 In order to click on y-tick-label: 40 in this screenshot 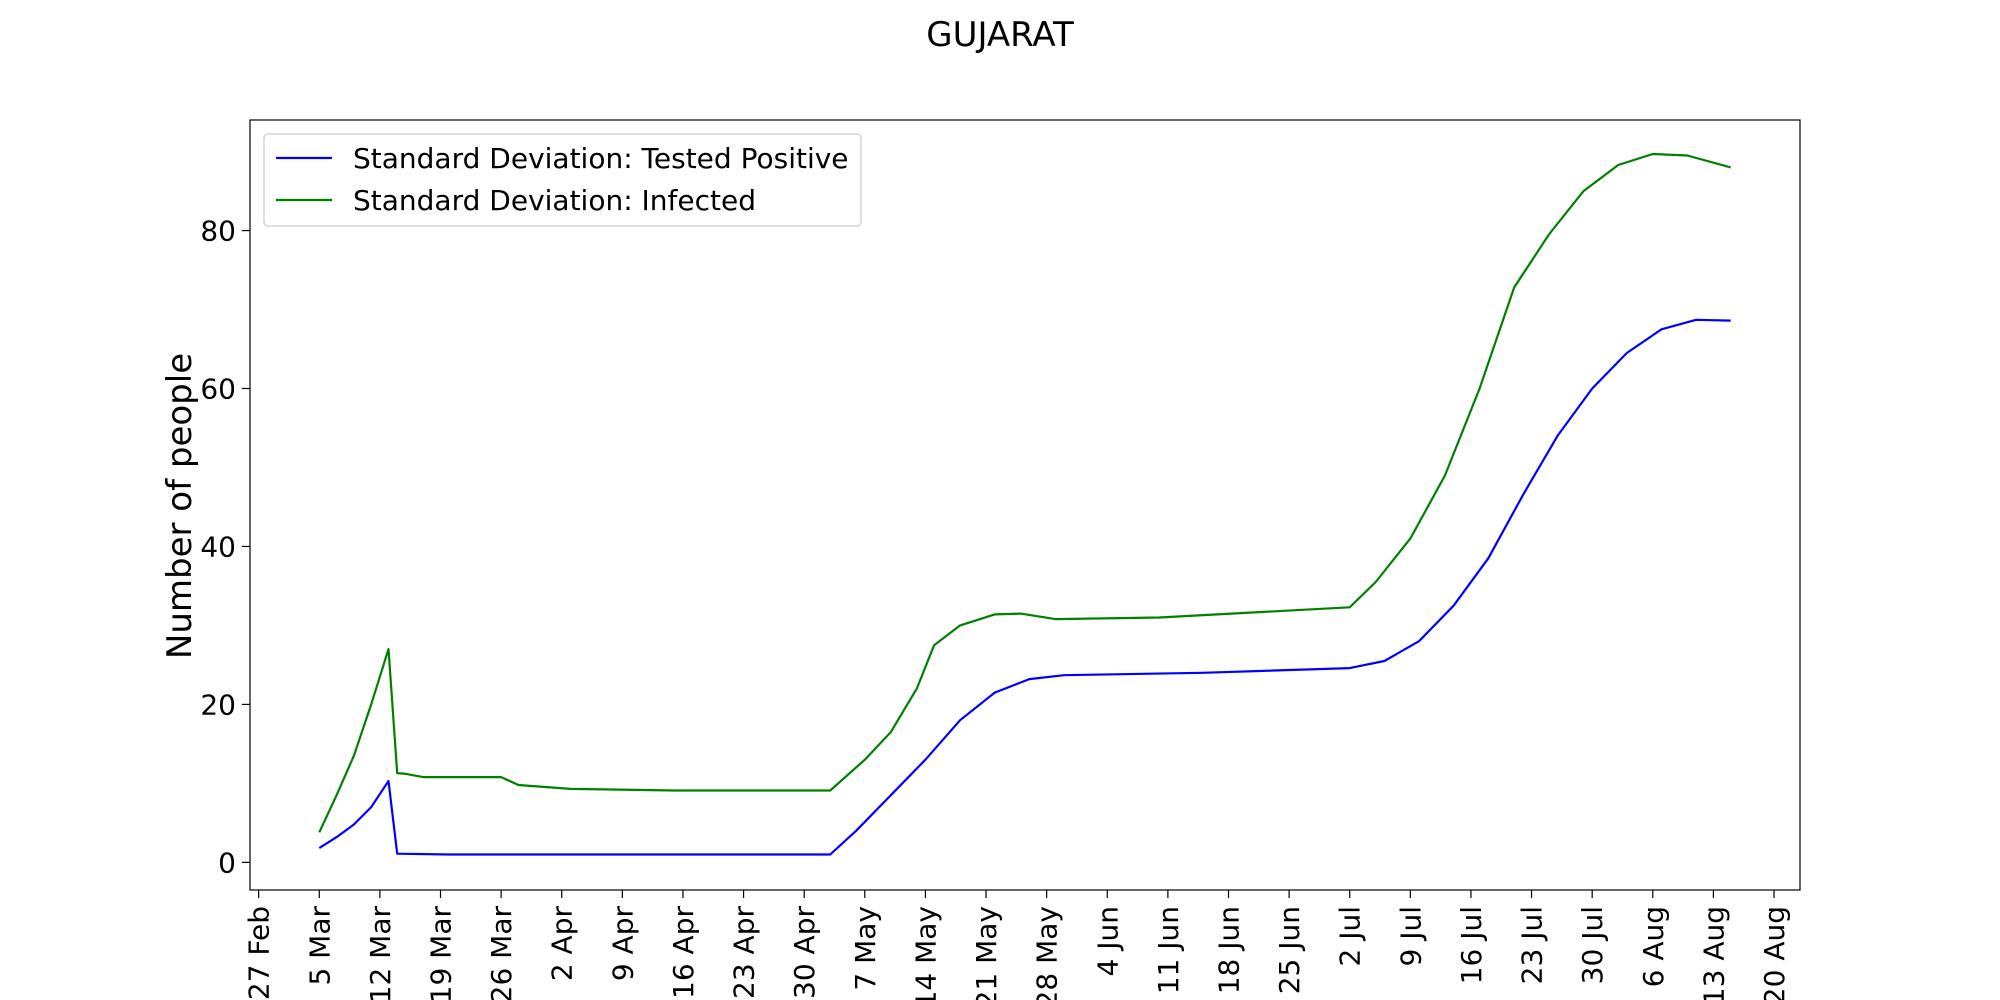, I will do `click(218, 546)`.